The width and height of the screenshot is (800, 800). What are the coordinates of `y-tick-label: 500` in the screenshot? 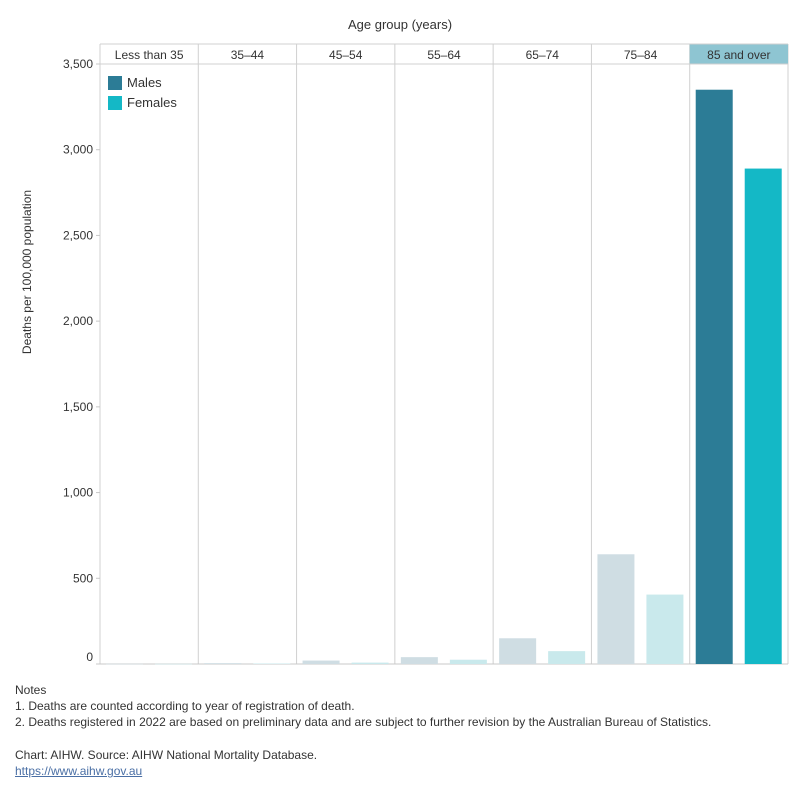 It's located at (83, 578).